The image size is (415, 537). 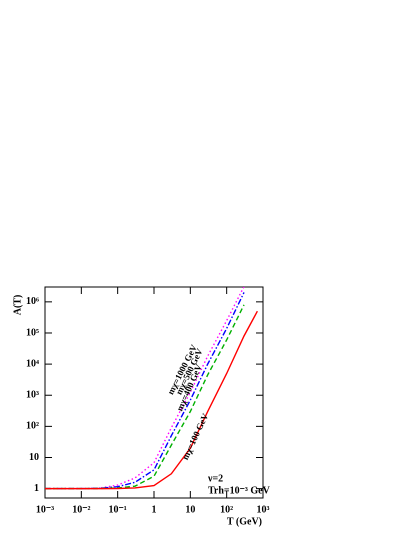 I want to click on x-tick-label: 10², so click(x=226, y=509).